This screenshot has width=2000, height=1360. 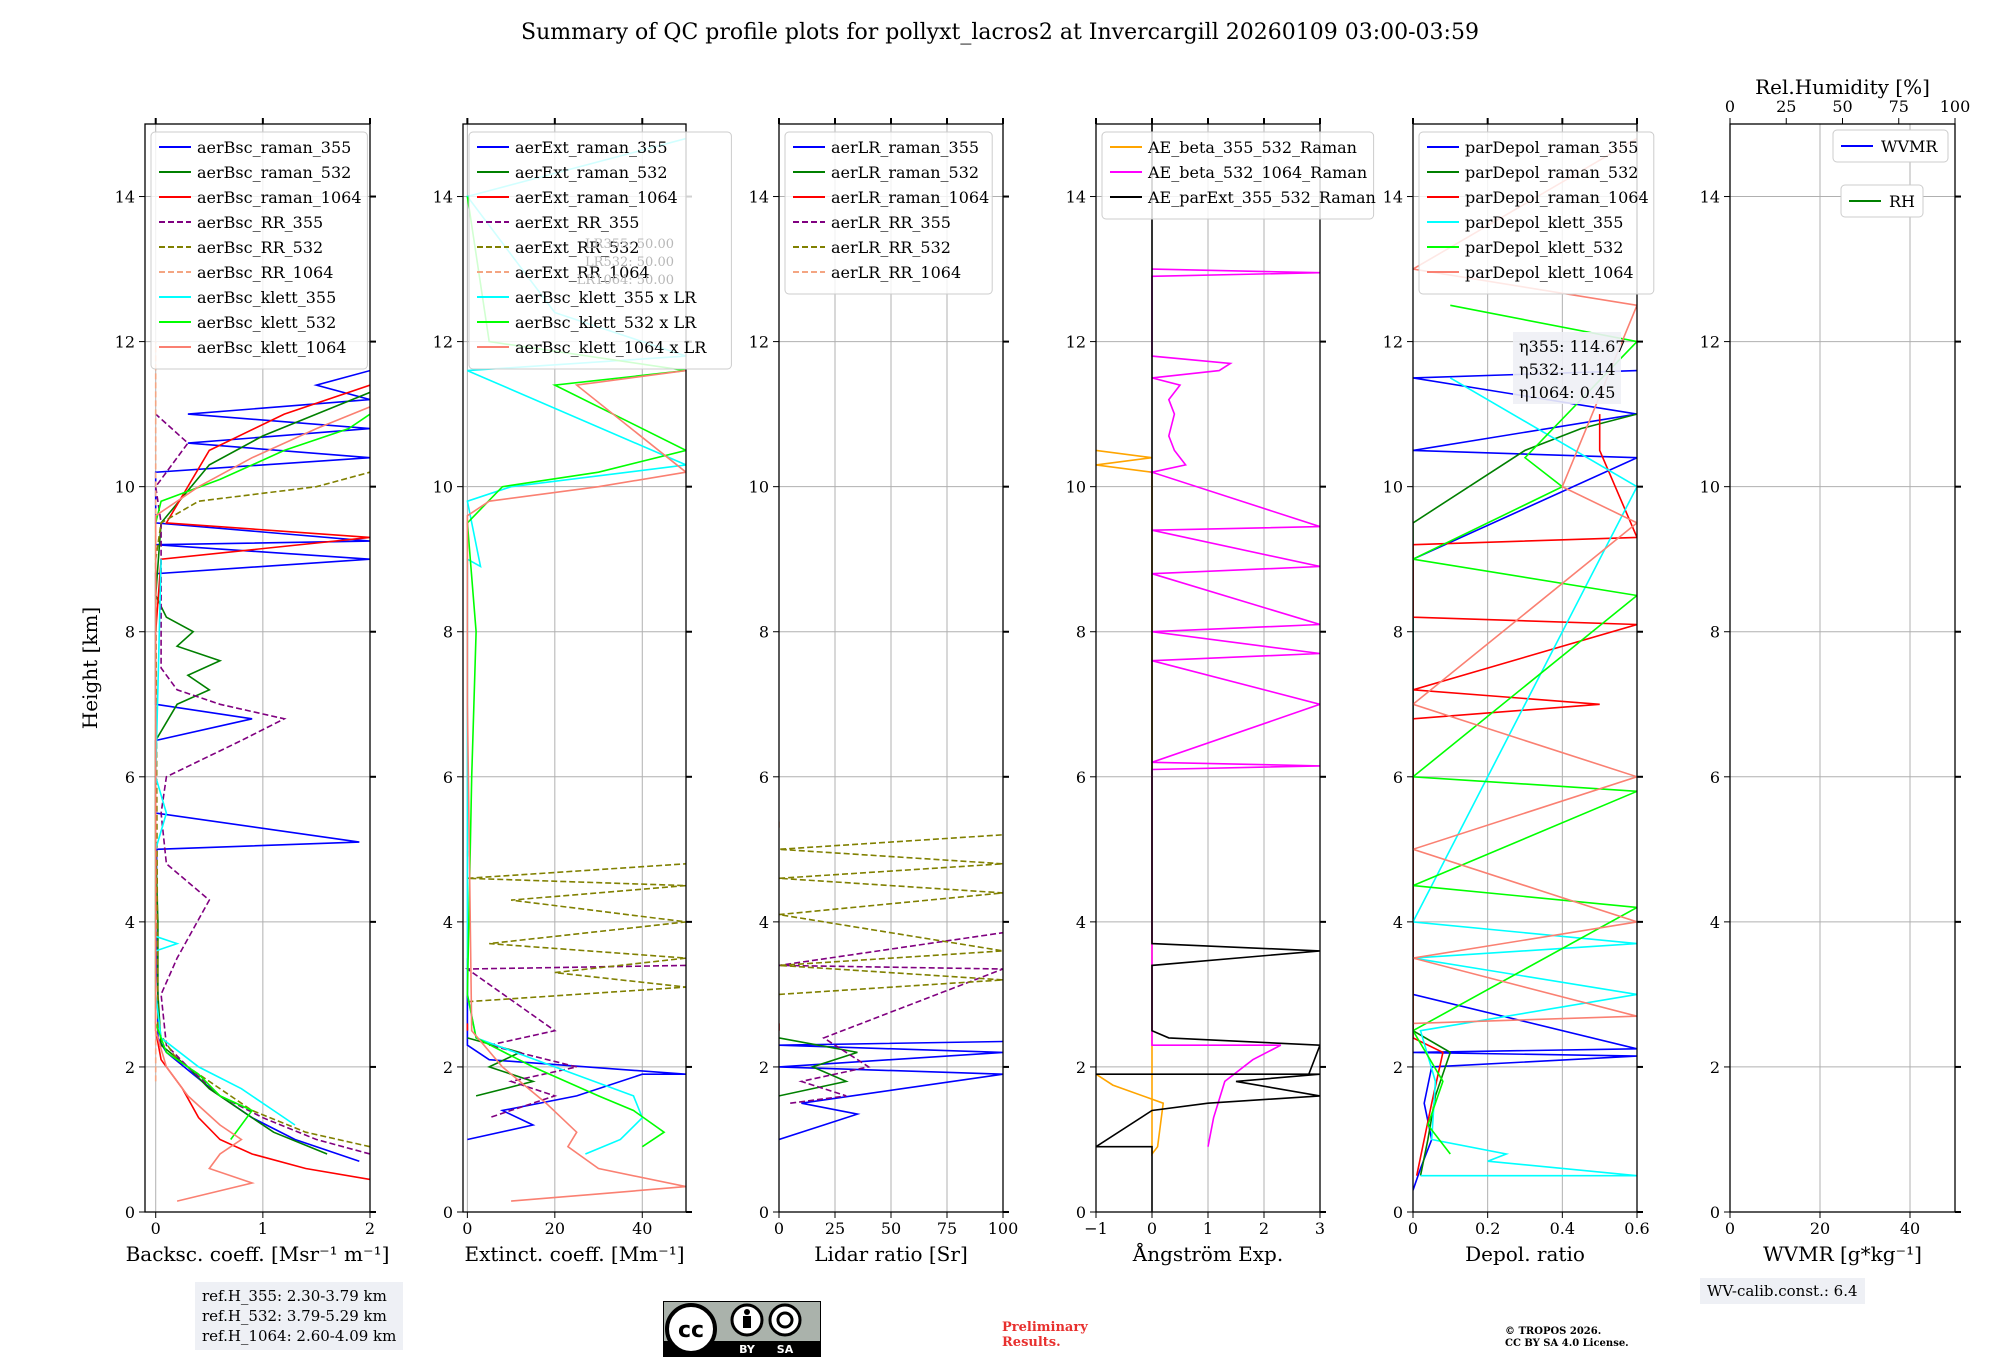 I want to click on x-tick-label: 0.4, so click(x=1562, y=1228).